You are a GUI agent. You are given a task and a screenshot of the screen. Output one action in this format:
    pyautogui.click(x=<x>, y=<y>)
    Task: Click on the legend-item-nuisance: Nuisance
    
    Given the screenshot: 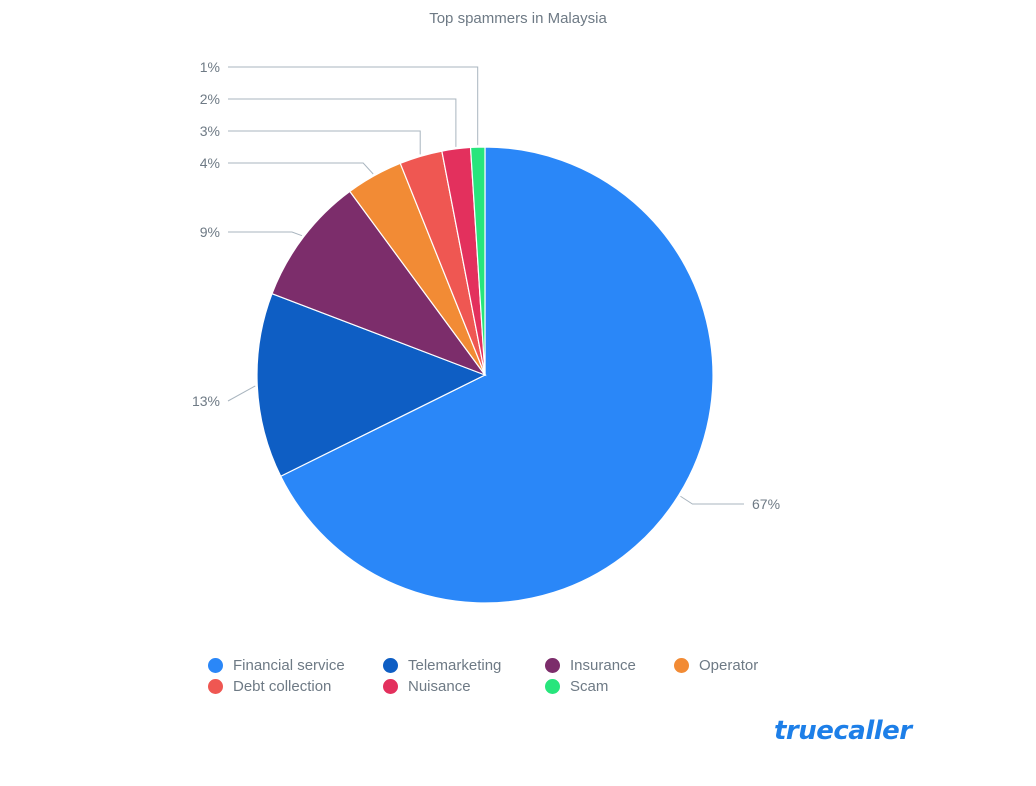 What is the action you would take?
    pyautogui.click(x=427, y=686)
    